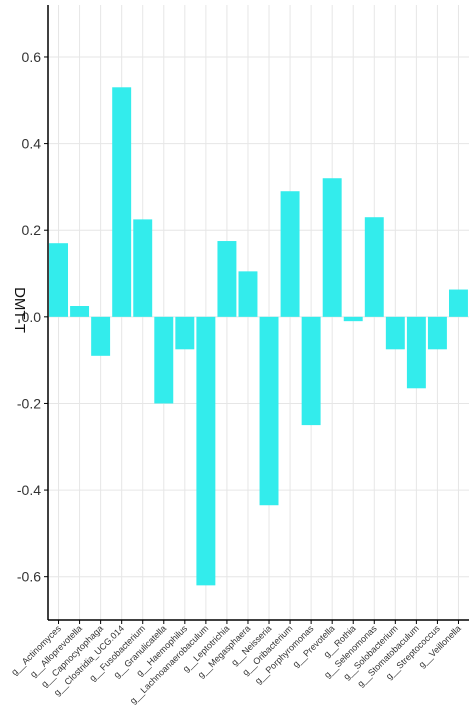  I want to click on y-tick-label: 0.2, so click(32, 230).